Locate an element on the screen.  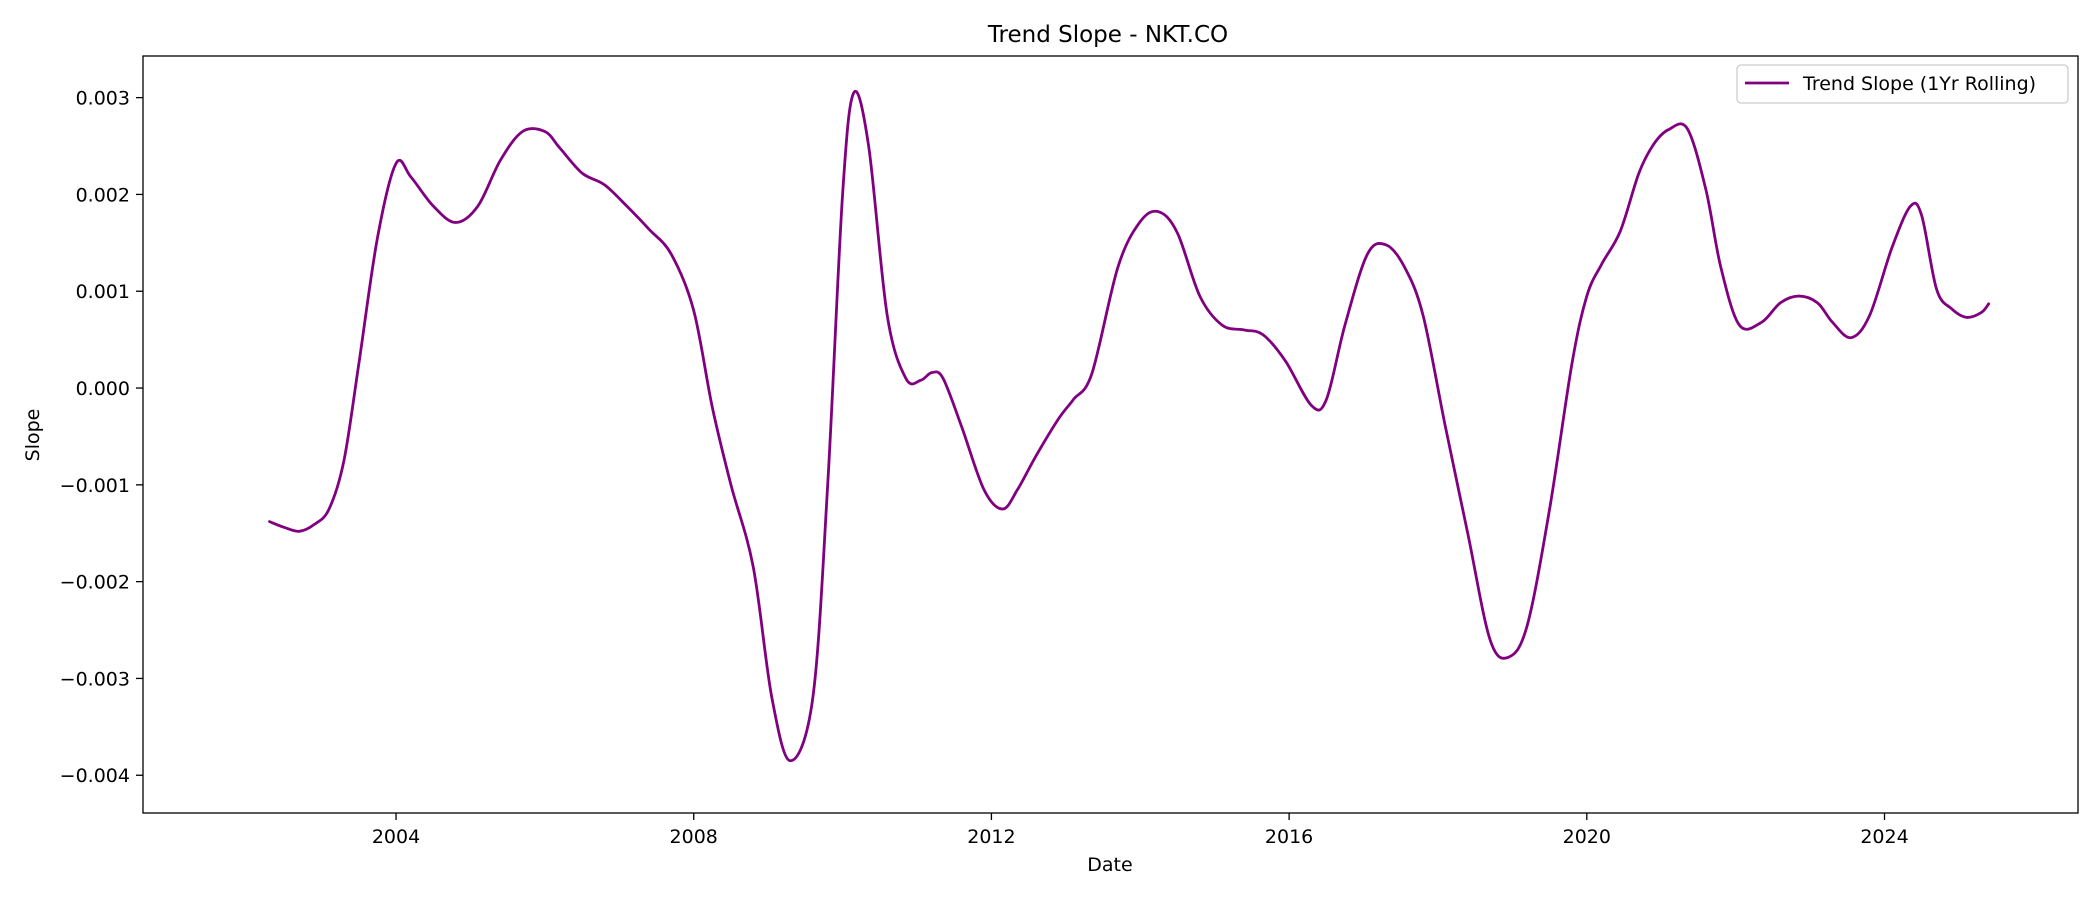
legend-label: Trend Slope (1Yr Rolling) is located at coordinates (1919, 84).